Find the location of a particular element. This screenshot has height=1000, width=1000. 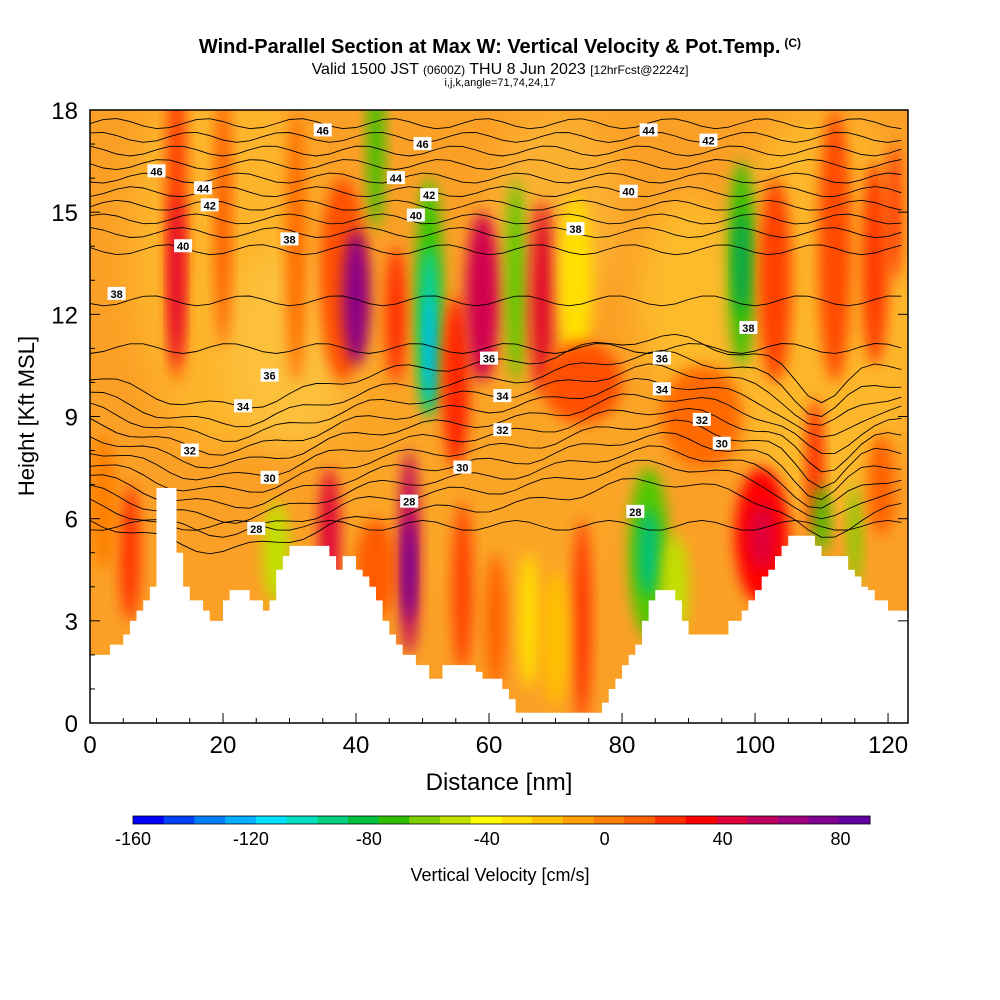

y-axis-label: Height [Kft MSL] is located at coordinates (26, 416).